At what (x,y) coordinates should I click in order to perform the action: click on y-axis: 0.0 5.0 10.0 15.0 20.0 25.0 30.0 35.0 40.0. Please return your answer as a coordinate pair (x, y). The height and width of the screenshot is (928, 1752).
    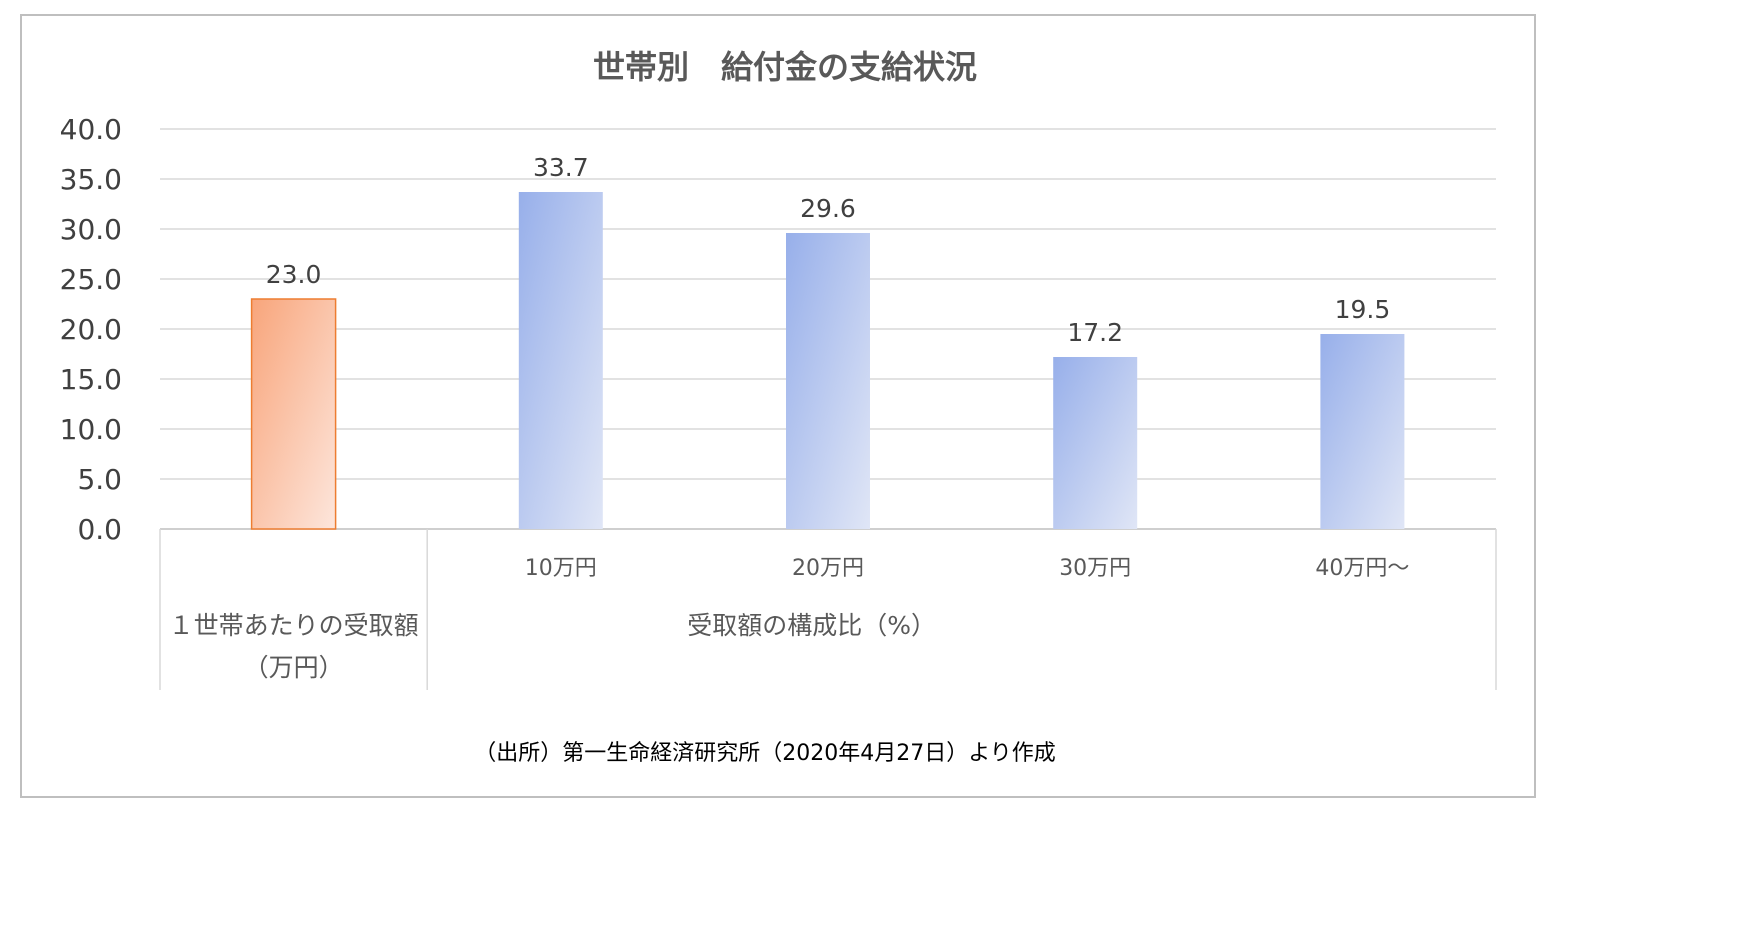
    Looking at the image, I should click on (91, 329).